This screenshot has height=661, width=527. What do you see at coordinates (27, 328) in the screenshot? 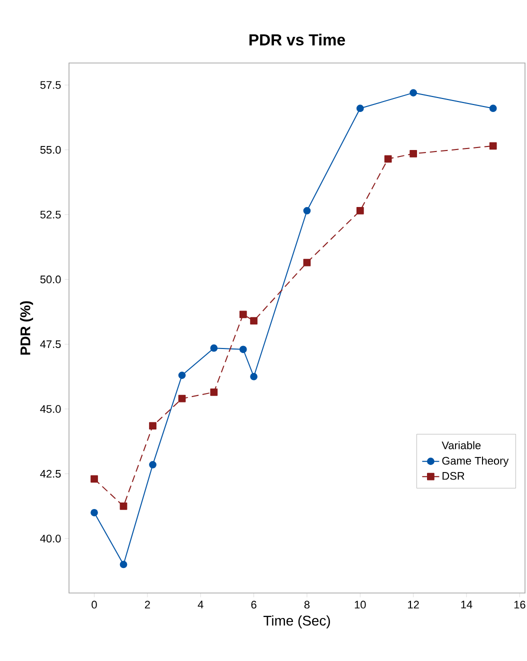
I see `y-axis-title: PDR (%)` at bounding box center [27, 328].